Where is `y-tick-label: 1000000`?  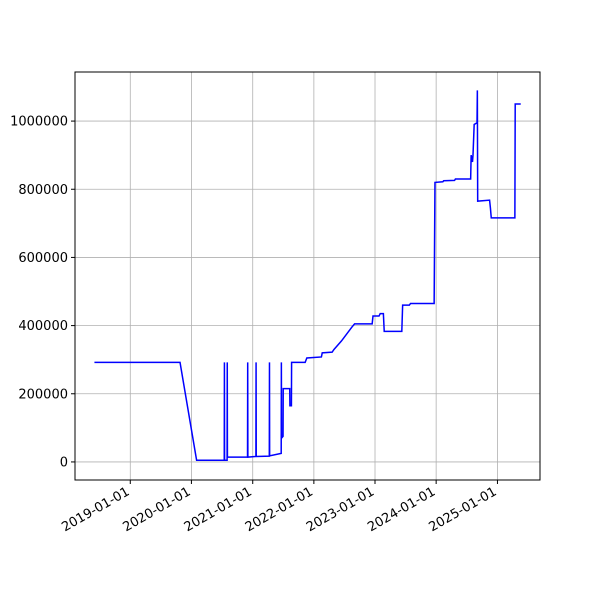 y-tick-label: 1000000 is located at coordinates (39, 122).